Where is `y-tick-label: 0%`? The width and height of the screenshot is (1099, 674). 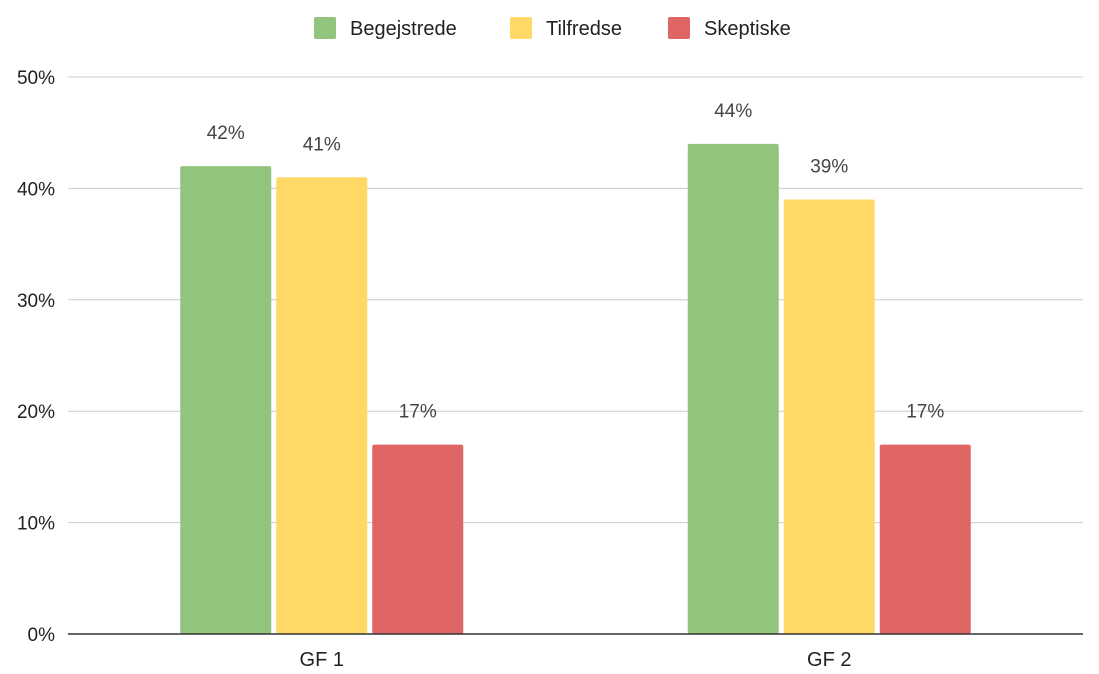
y-tick-label: 0% is located at coordinates (42, 635).